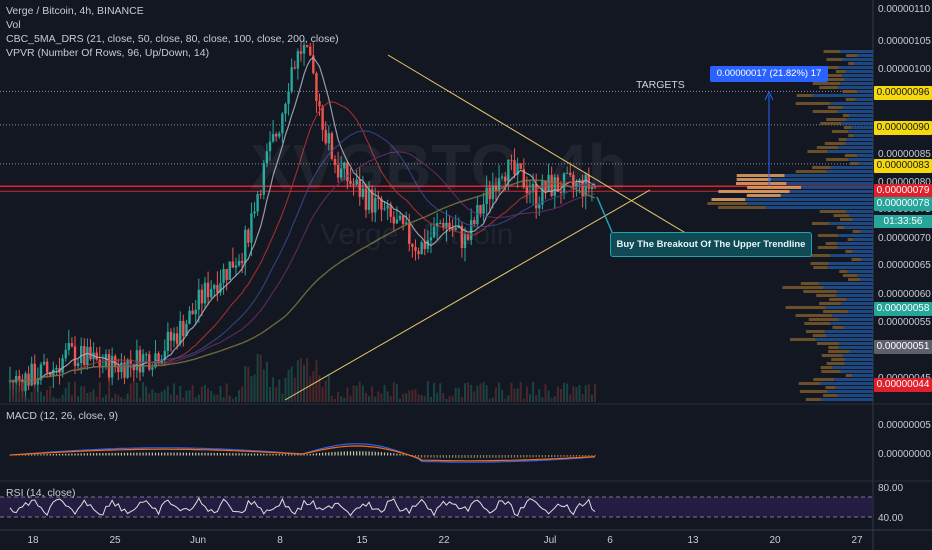 The height and width of the screenshot is (550, 932). What do you see at coordinates (75, 11) in the screenshot?
I see `legend-symbol: Verge / Bitcoin, 4h, BINANCE` at bounding box center [75, 11].